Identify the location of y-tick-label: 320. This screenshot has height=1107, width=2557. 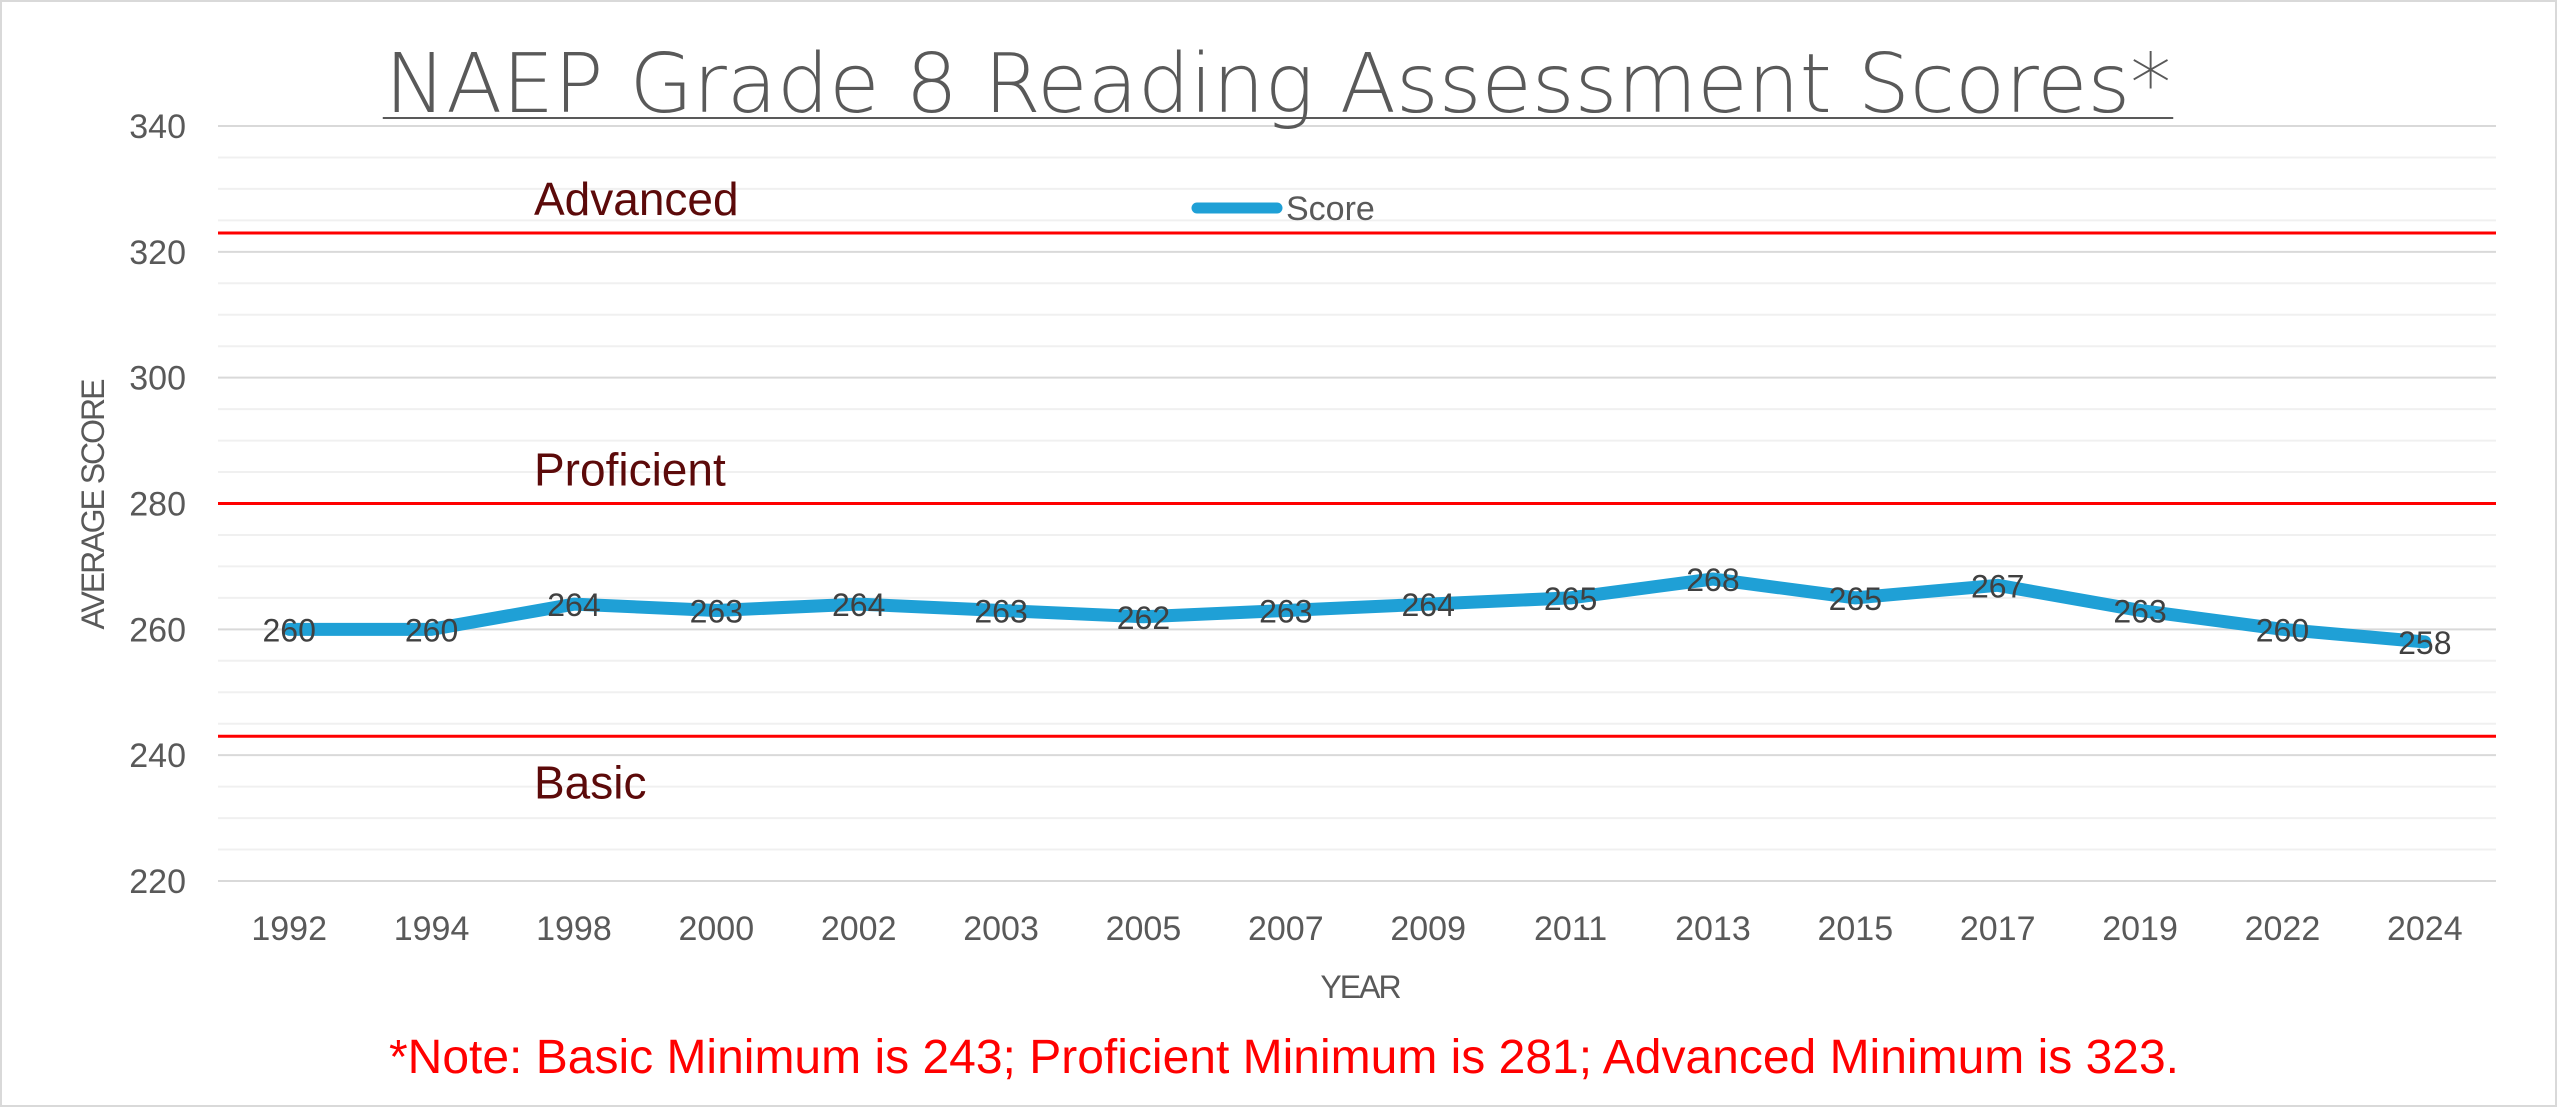
(157, 253).